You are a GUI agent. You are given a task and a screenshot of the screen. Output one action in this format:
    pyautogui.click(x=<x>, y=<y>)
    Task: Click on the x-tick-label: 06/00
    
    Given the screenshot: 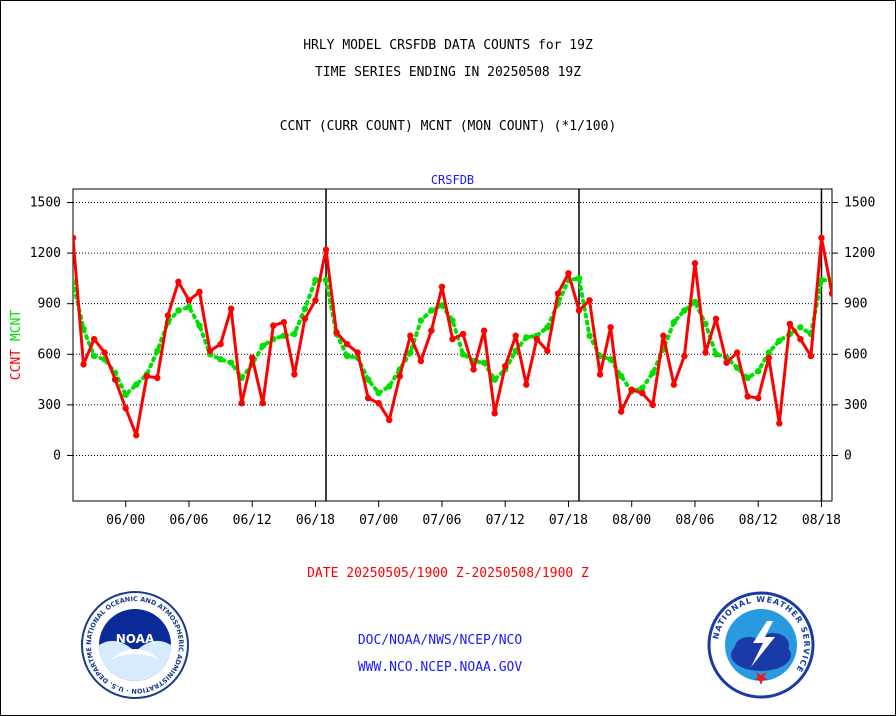 What is the action you would take?
    pyautogui.click(x=125, y=520)
    